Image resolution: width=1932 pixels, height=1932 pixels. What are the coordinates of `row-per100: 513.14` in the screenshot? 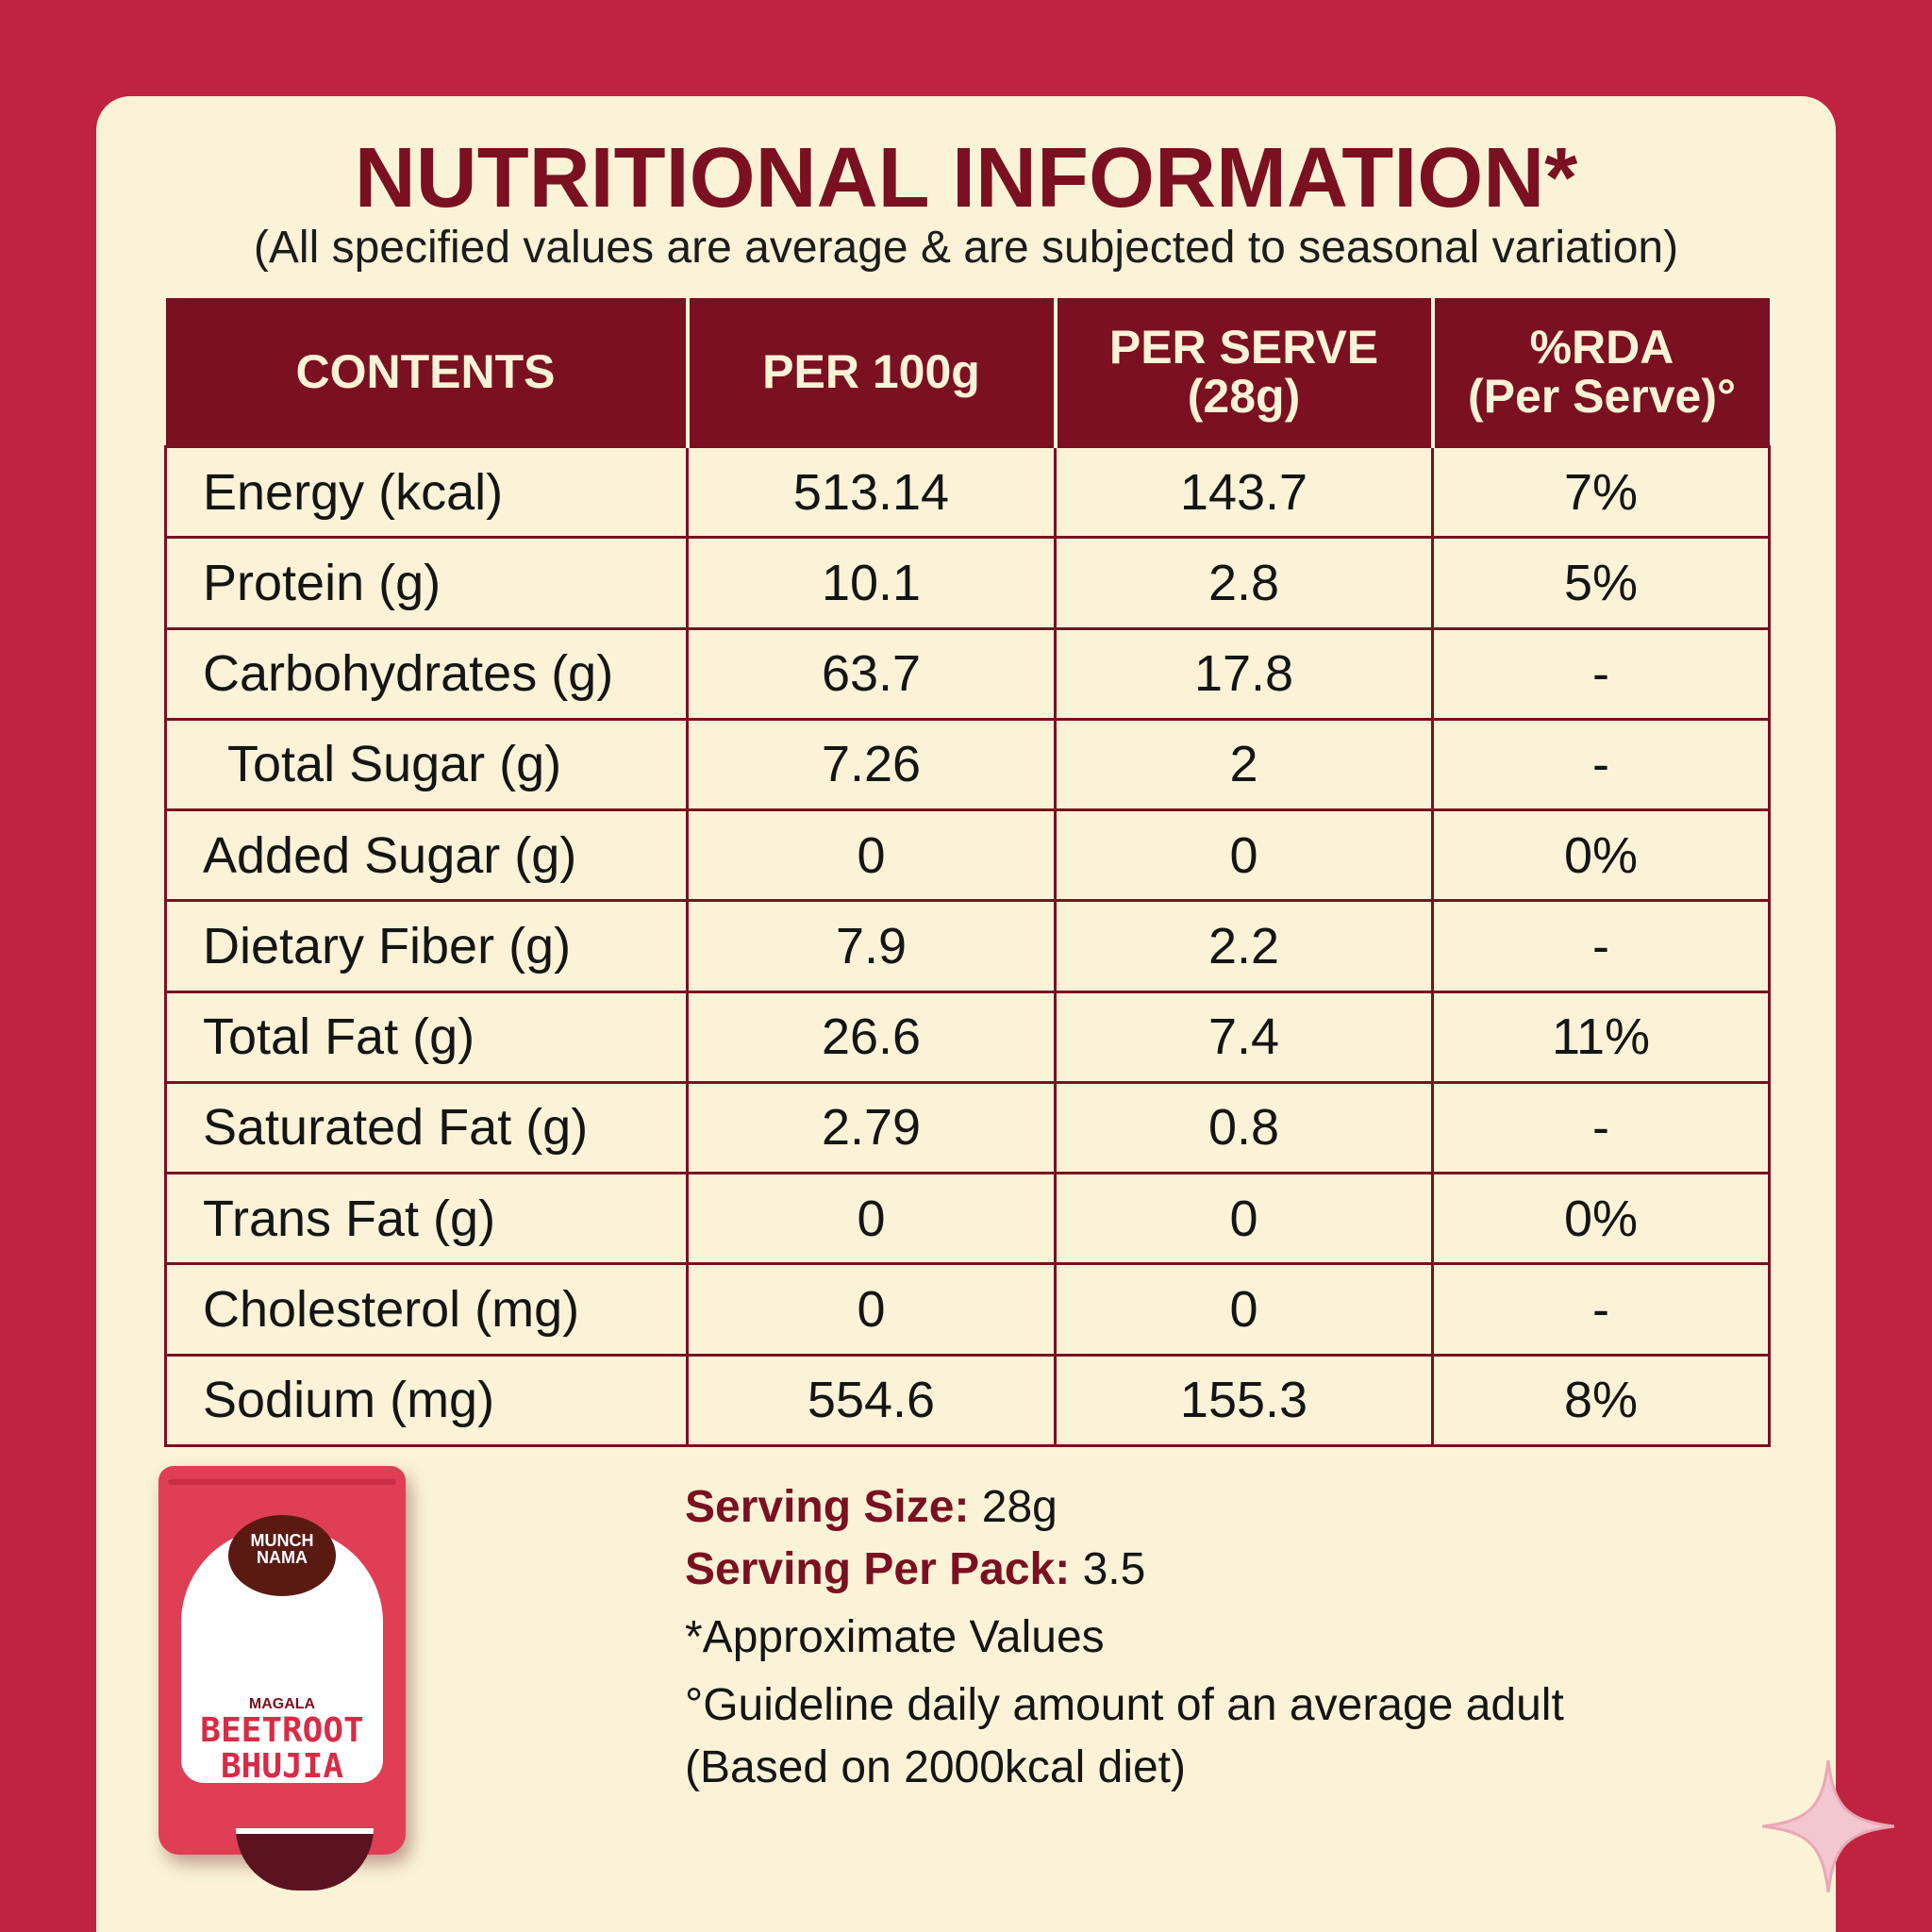 It's located at (871, 492).